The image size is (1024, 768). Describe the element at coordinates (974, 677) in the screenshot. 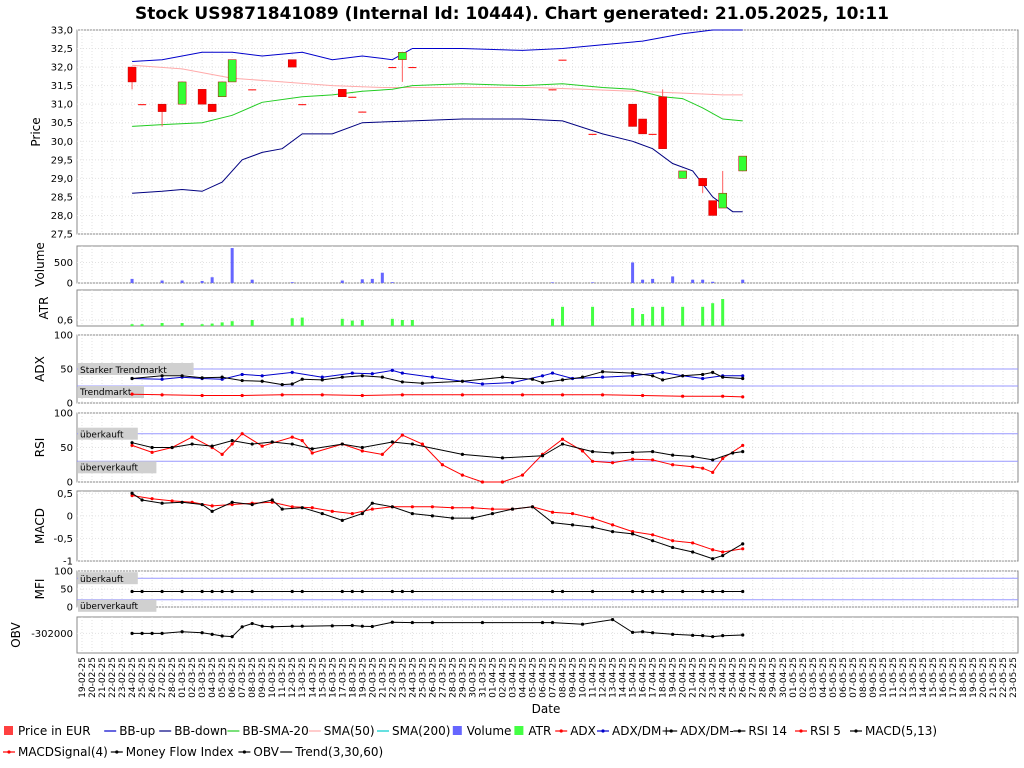

I see `x-tick-label: 19-05-25` at that location.